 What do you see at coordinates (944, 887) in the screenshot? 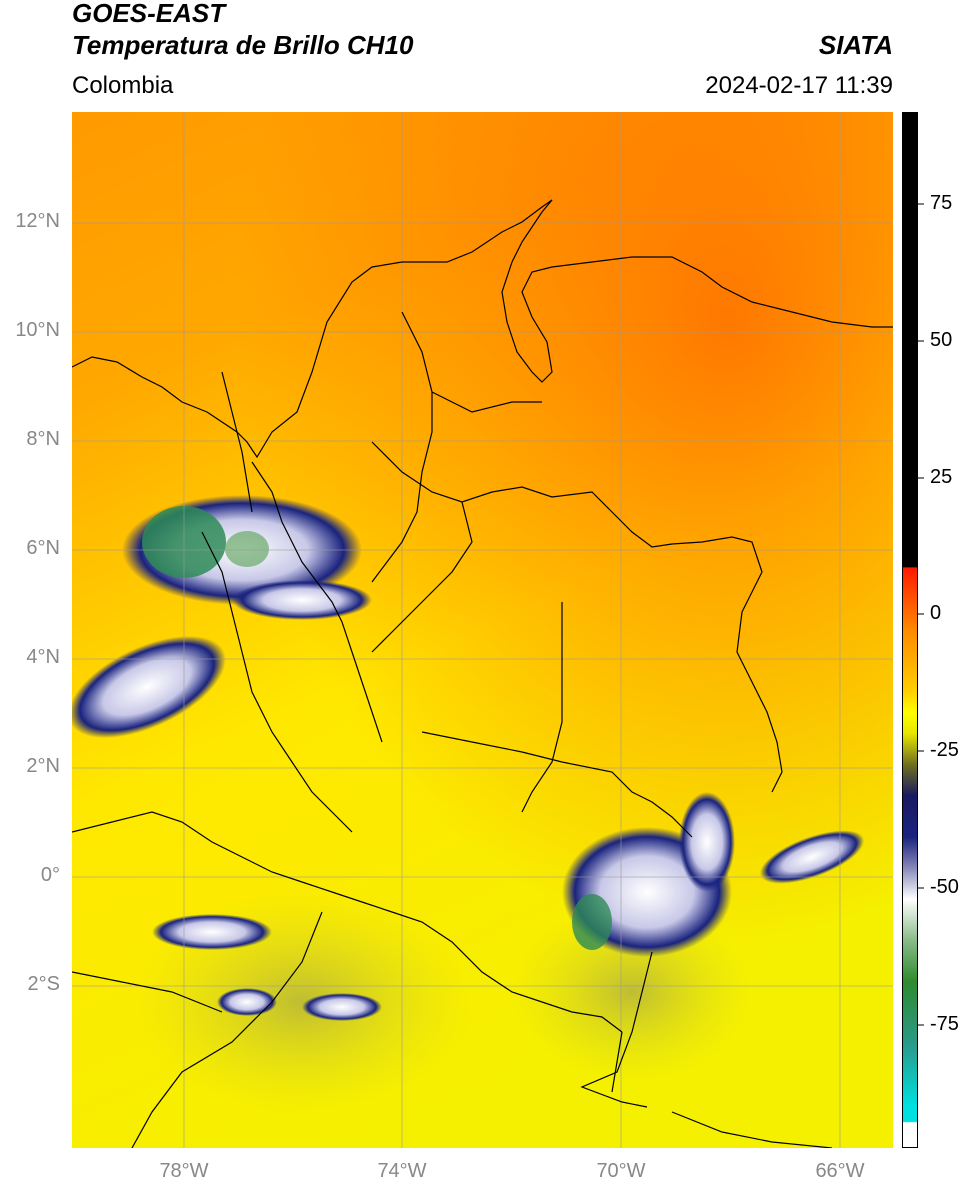
I see `colorbar-tick-minus50: -50` at bounding box center [944, 887].